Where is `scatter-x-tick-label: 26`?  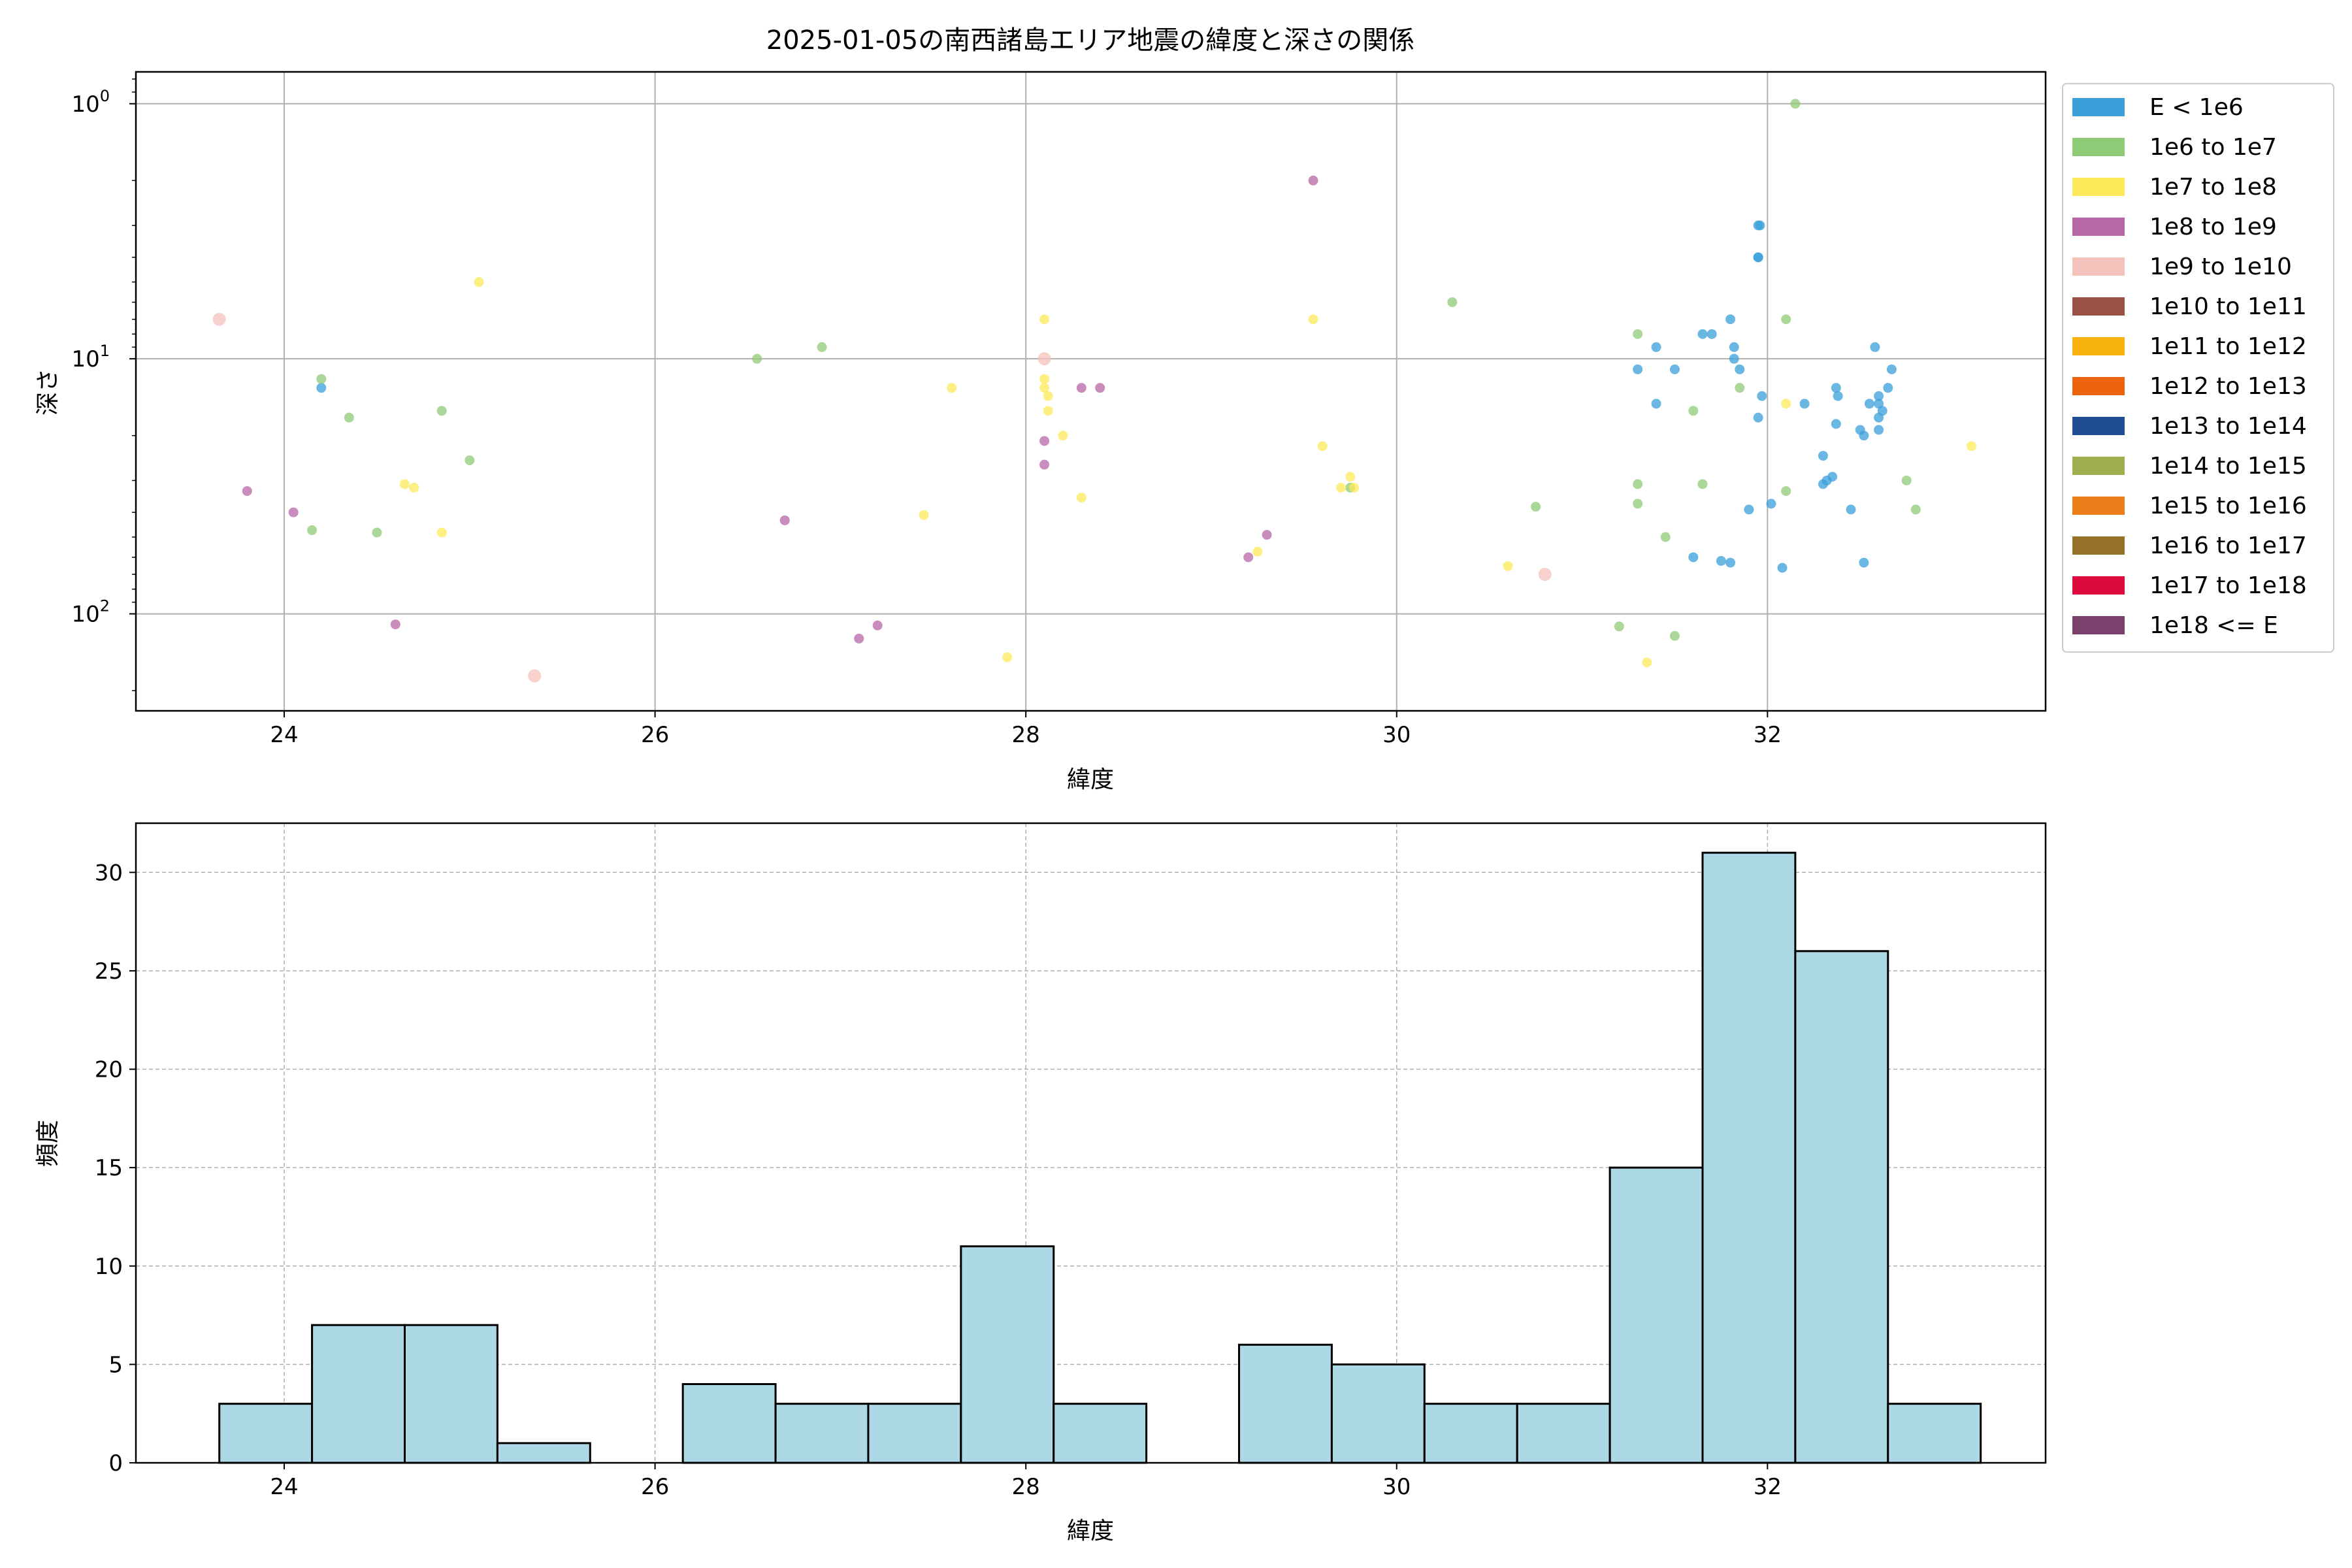
scatter-x-tick-label: 26 is located at coordinates (655, 735).